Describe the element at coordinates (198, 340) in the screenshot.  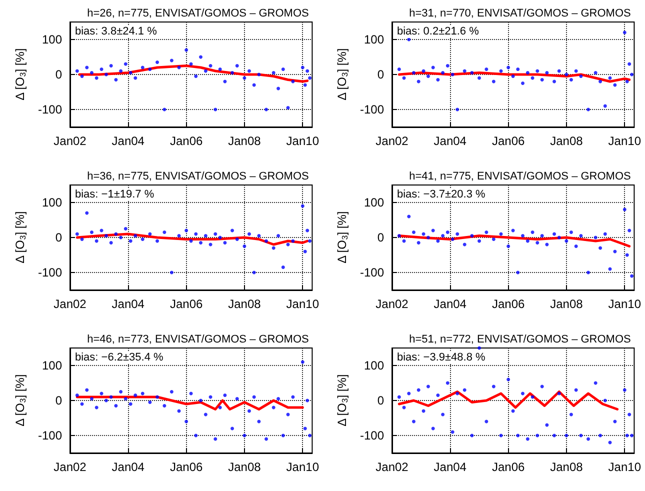
I see `chart-title: h=46, n=773, ENVISAT/GOMOS – GROMOS` at that location.